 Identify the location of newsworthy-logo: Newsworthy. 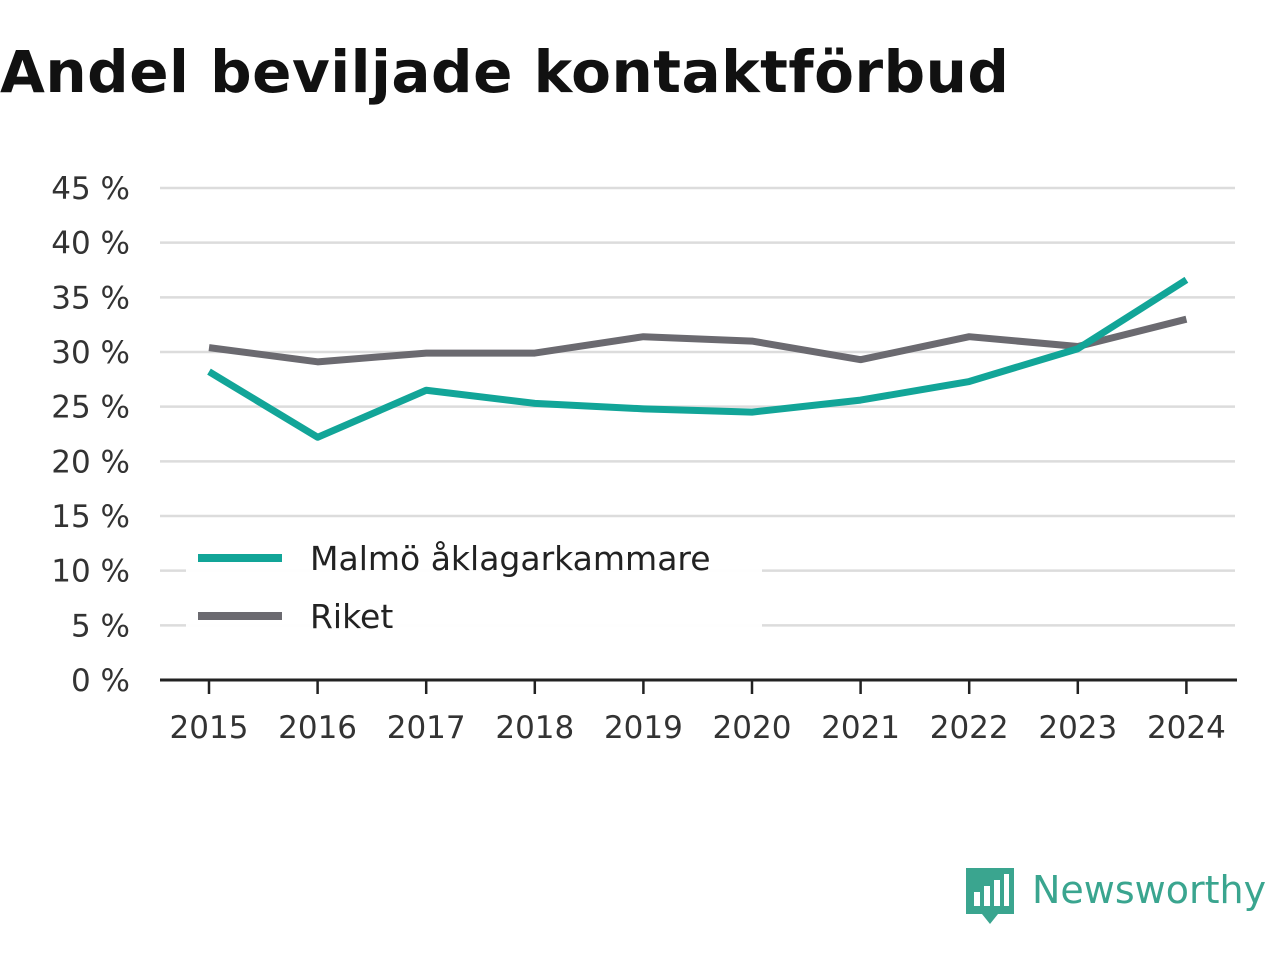
(1116, 896).